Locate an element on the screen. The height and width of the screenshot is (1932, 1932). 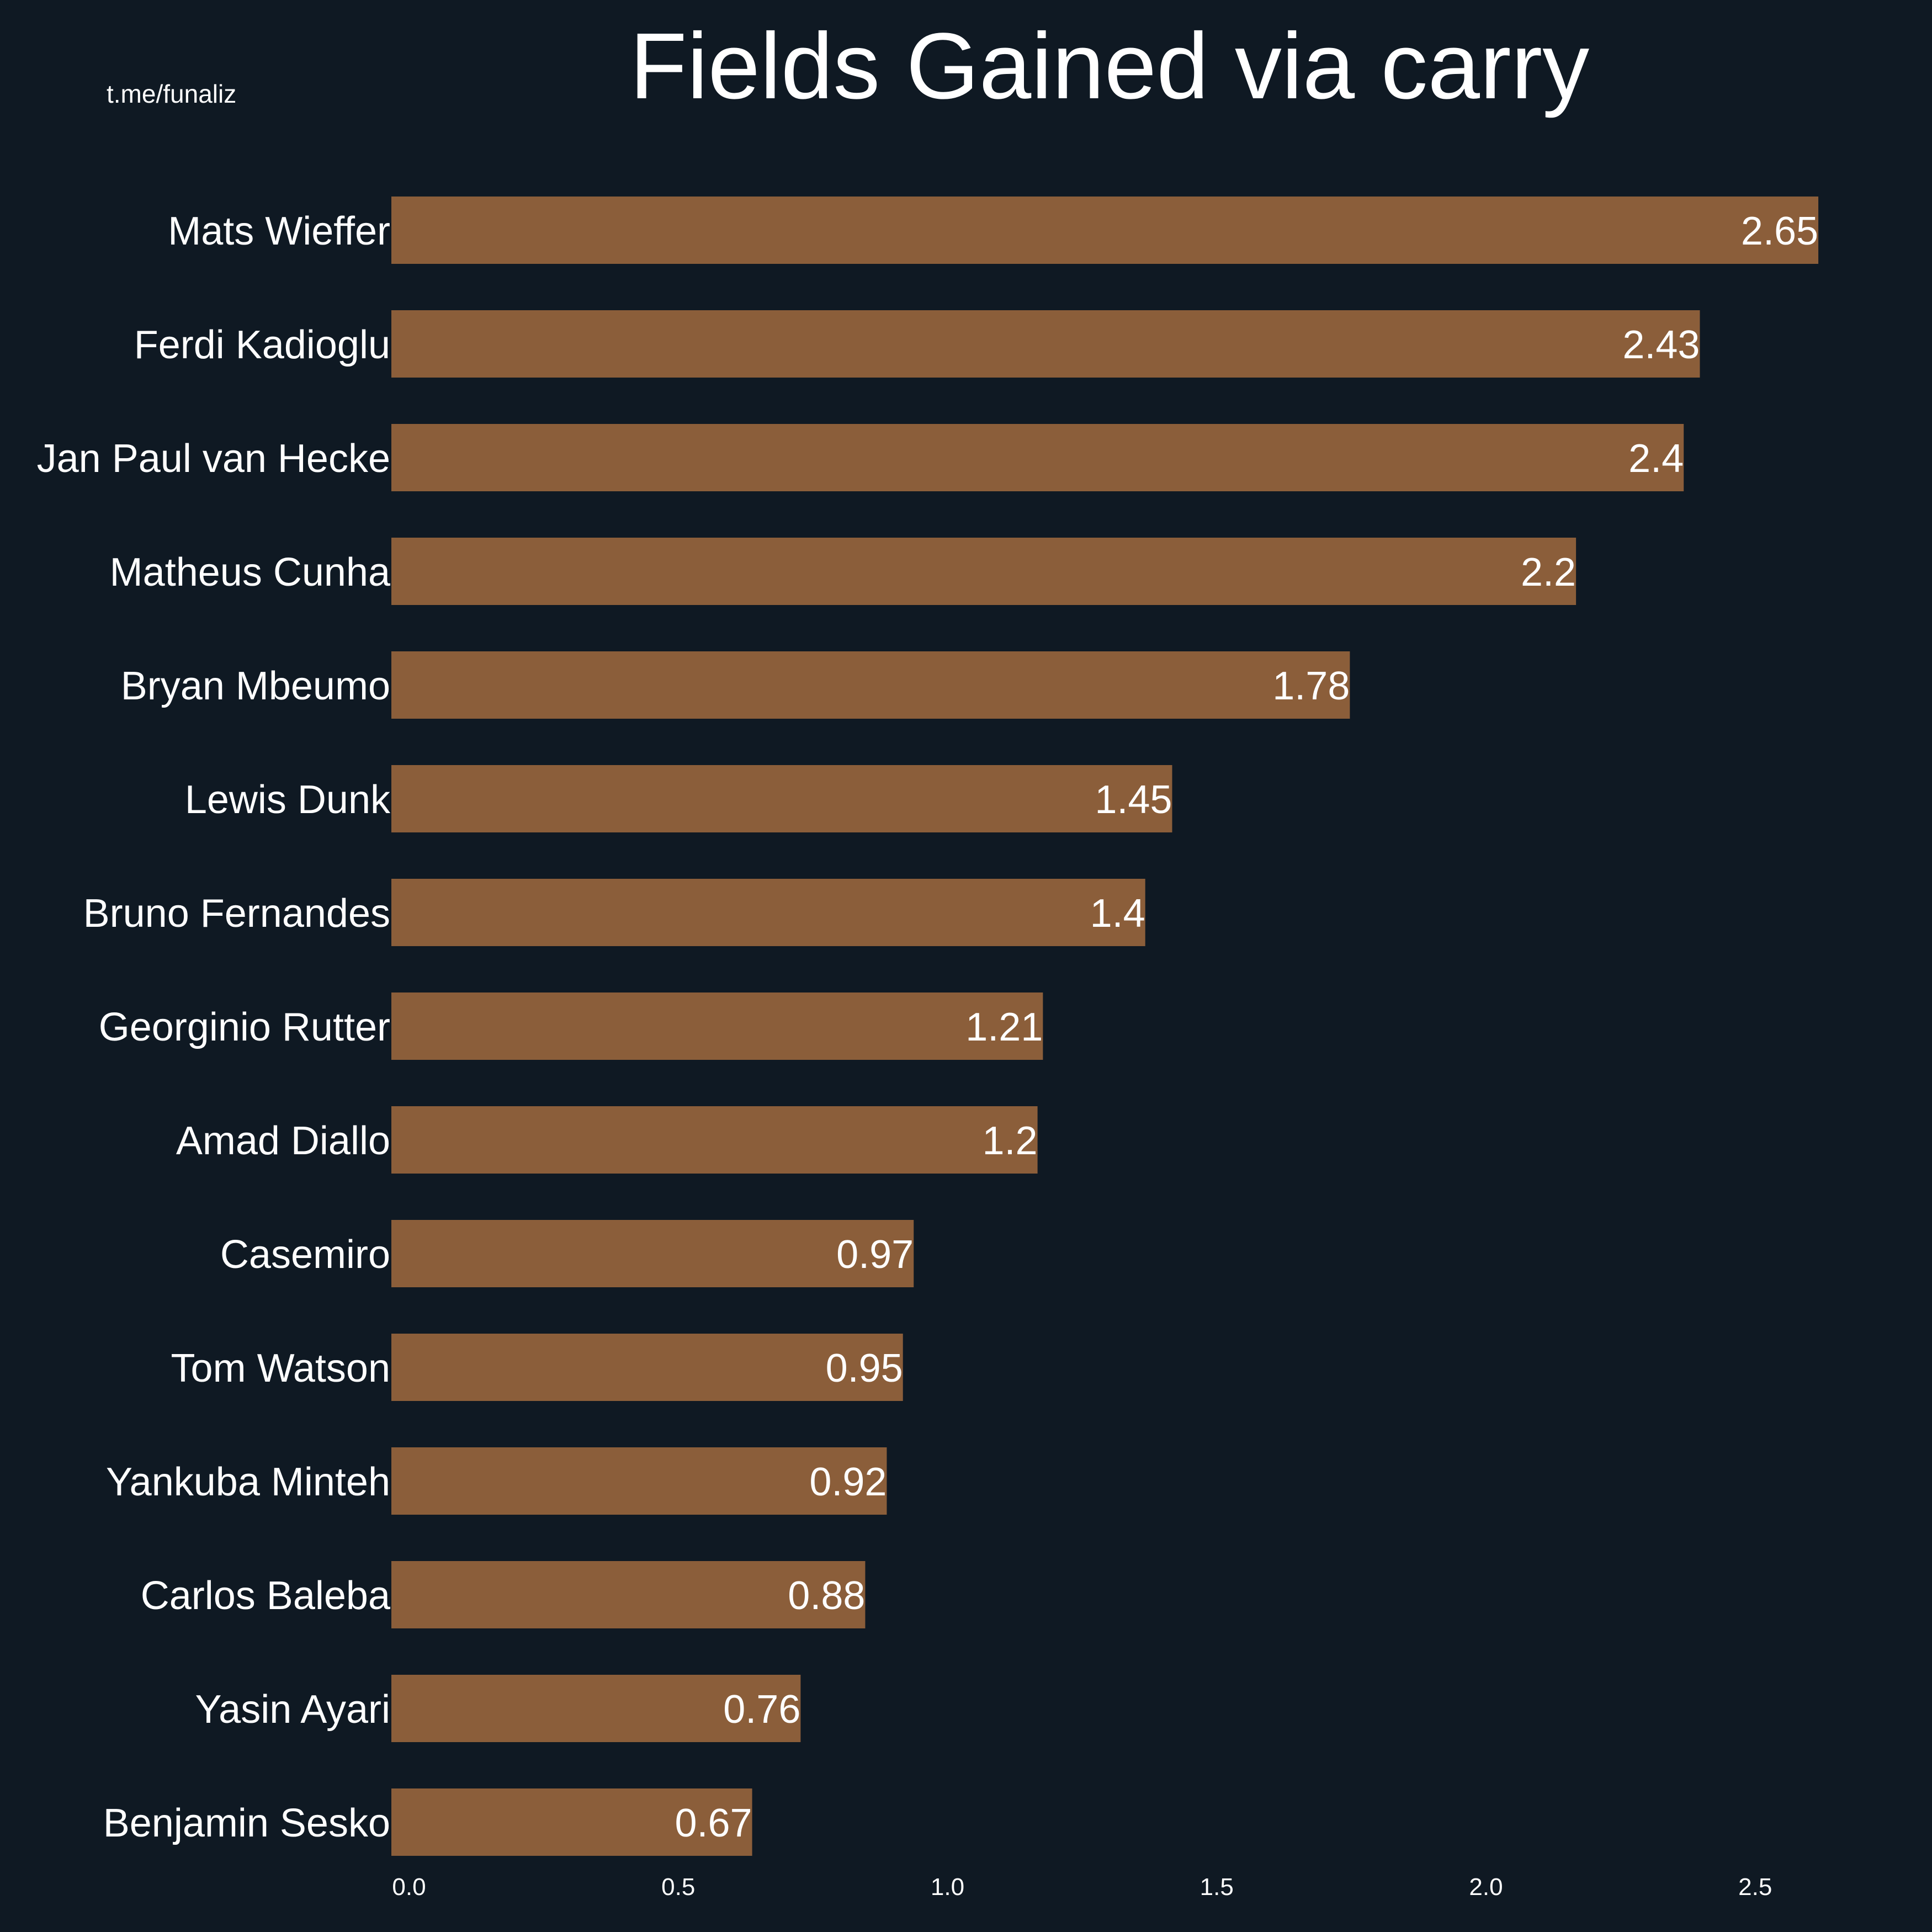
category-label: Jan Paul van Hecke is located at coordinates (213, 459).